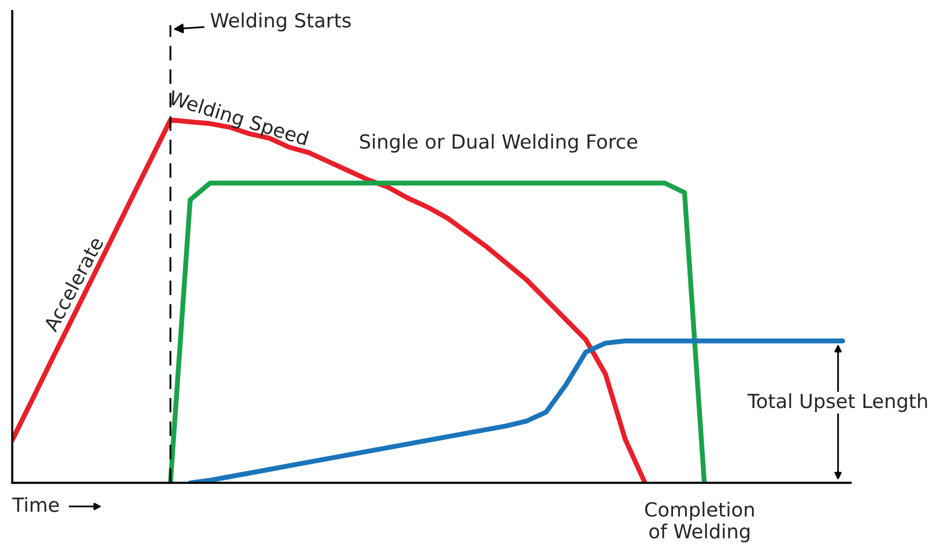 The height and width of the screenshot is (555, 942). What do you see at coordinates (280, 22) in the screenshot?
I see `text: Welding Starts` at bounding box center [280, 22].